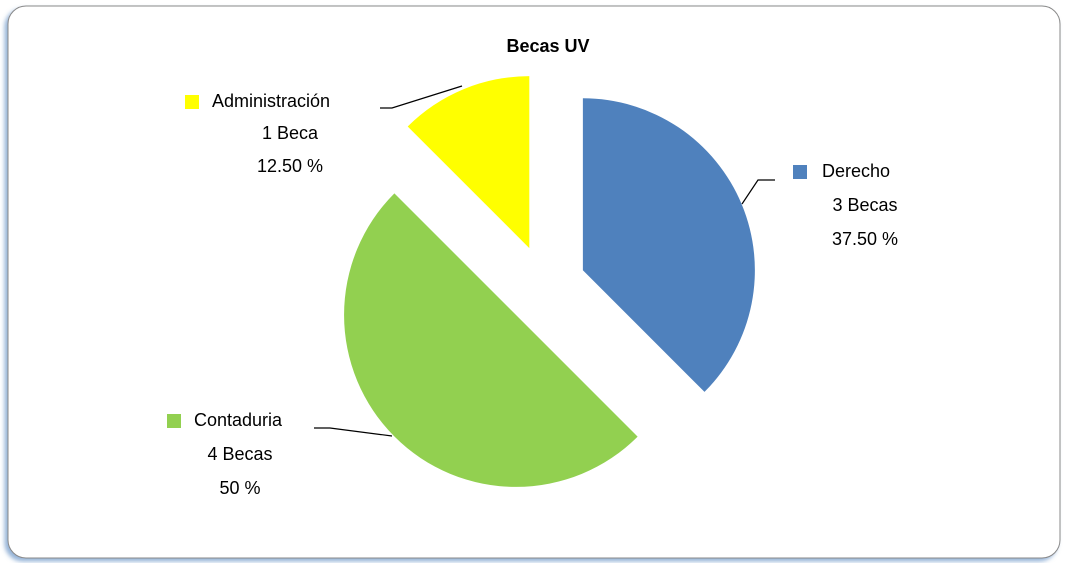 The width and height of the screenshot is (1065, 568). Describe the element at coordinates (238, 420) in the screenshot. I see `slice-label: Contaduria` at that location.